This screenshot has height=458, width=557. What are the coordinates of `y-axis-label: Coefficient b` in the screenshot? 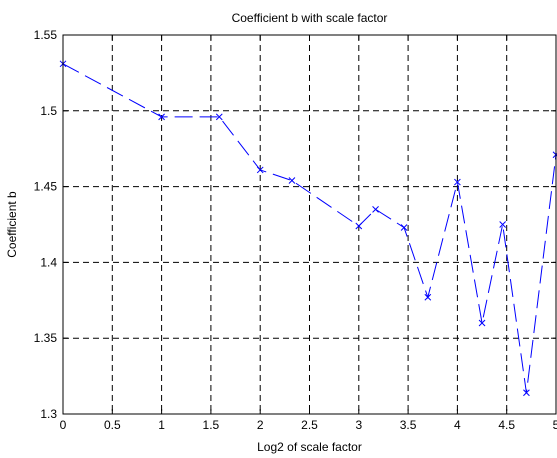 It's located at (12, 224).